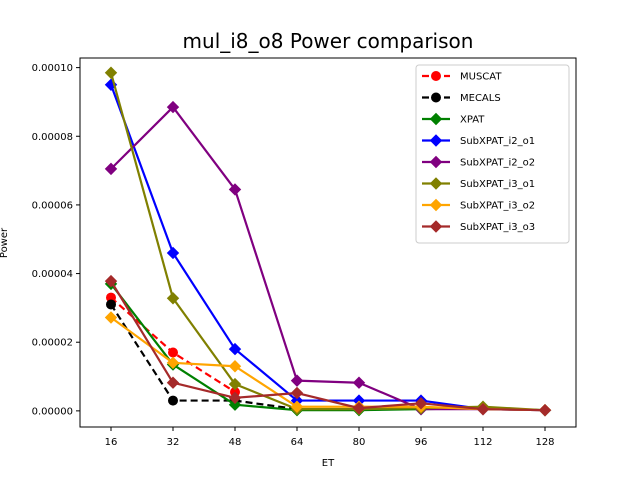 The width and height of the screenshot is (640, 480). I want to click on series-line-mecals, so click(204, 357).